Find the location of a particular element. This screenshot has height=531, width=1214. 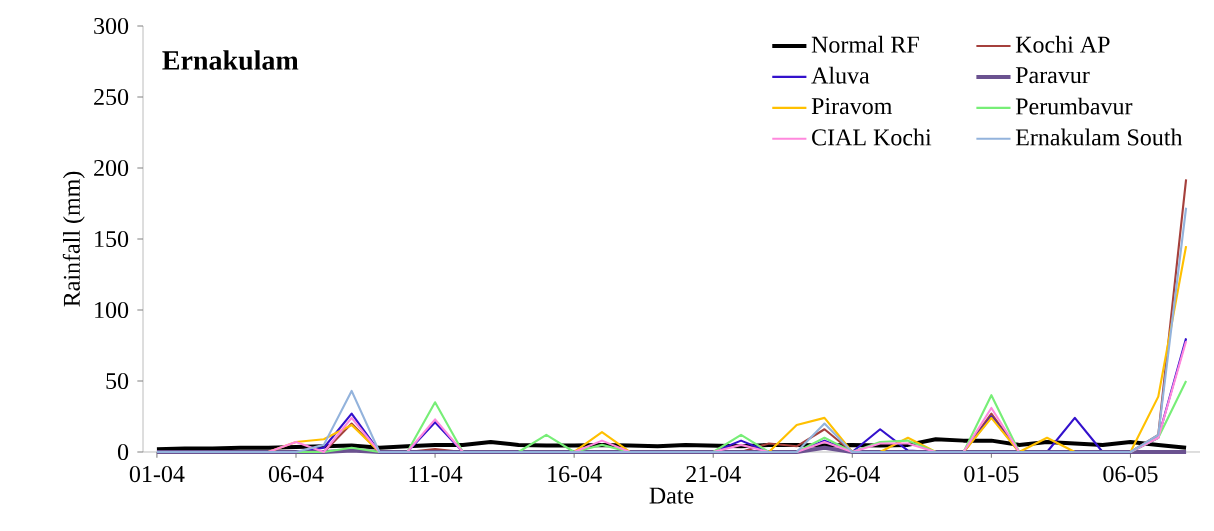

y-tick-label: 0 is located at coordinates (123, 452).